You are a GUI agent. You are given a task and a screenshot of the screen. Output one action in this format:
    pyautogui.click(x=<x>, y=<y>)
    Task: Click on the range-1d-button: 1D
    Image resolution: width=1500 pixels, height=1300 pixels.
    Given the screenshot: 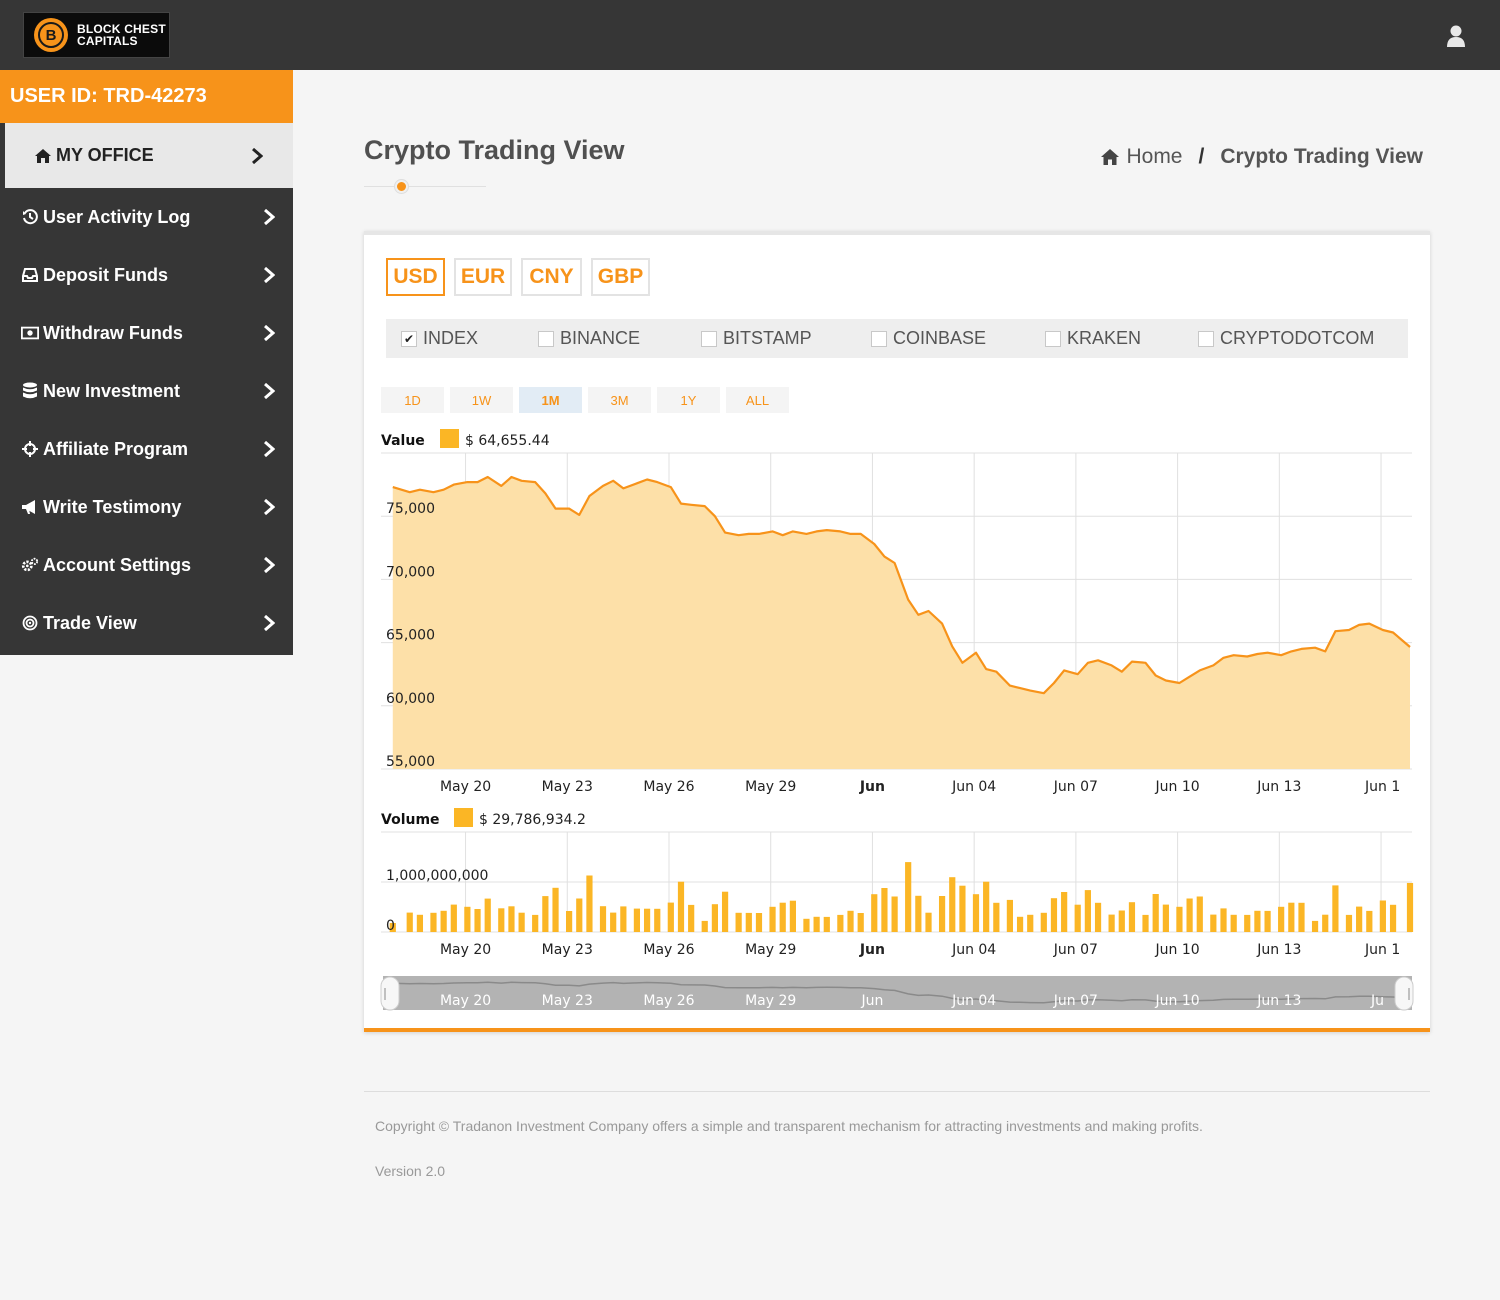 What is the action you would take?
    pyautogui.click(x=412, y=400)
    